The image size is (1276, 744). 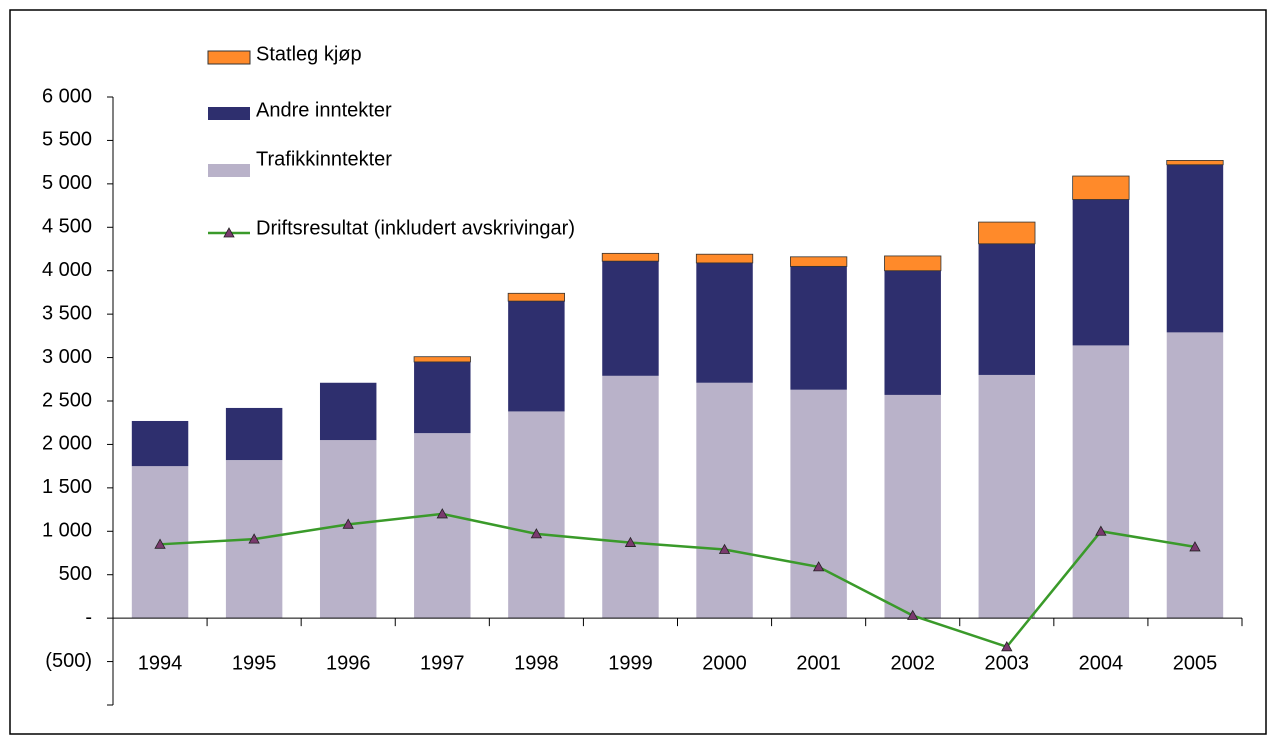 I want to click on x-tick-label: 2002, so click(x=912, y=663).